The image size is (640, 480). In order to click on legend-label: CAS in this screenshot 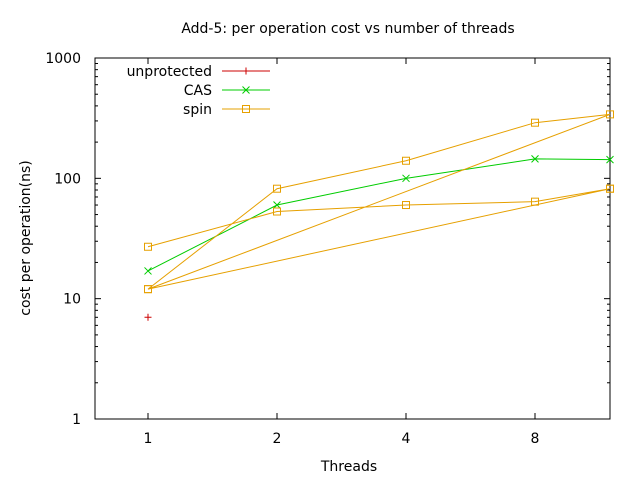, I will do `click(198, 91)`.